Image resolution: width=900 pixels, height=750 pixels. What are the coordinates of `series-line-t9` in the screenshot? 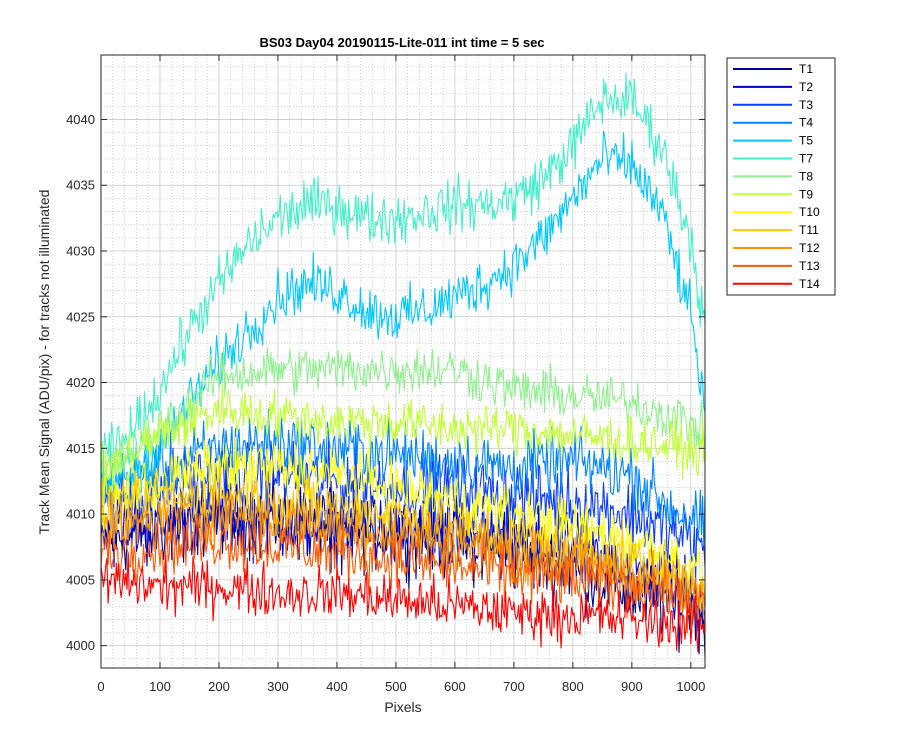 It's located at (403, 439).